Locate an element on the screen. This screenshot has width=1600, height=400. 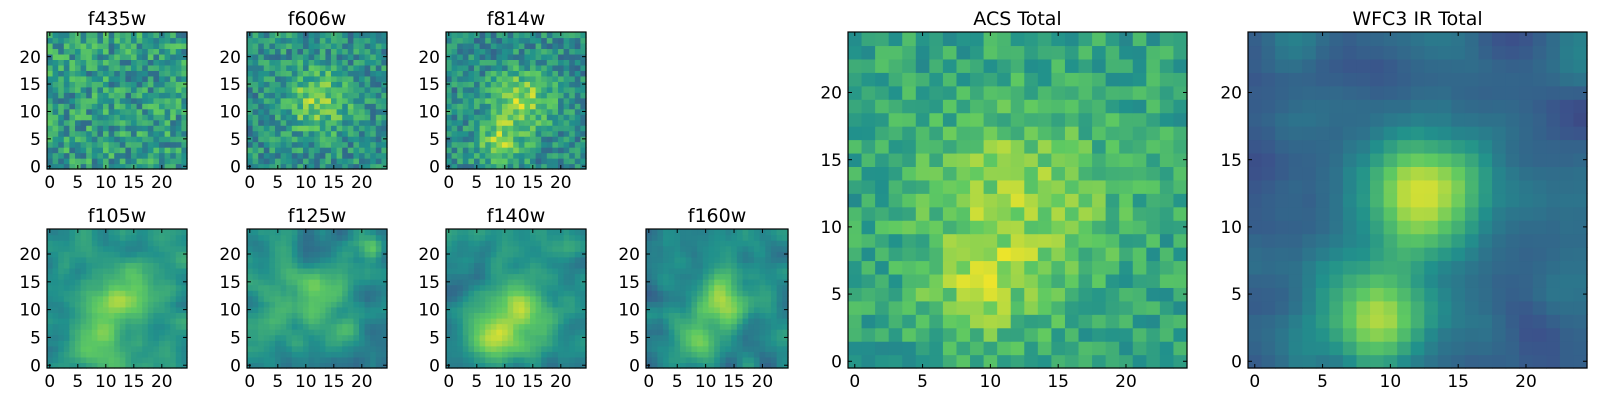
heatmap-cells is located at coordinates (317, 299).